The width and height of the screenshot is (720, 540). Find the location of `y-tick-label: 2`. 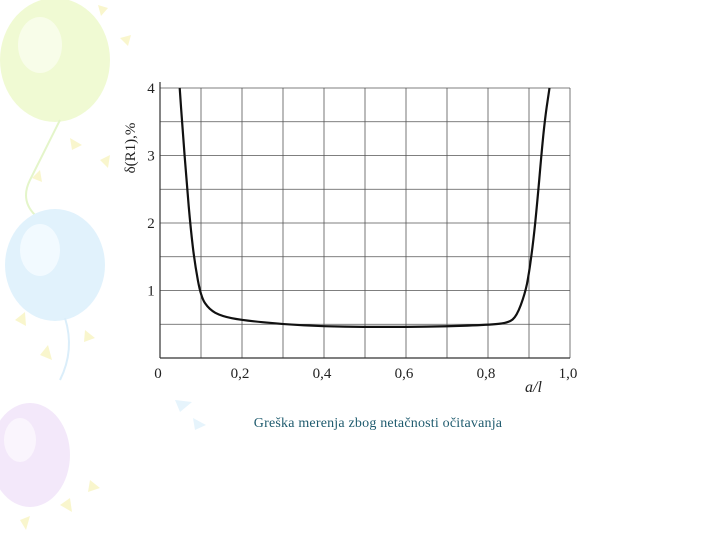

y-tick-label: 2 is located at coordinates (151, 224).